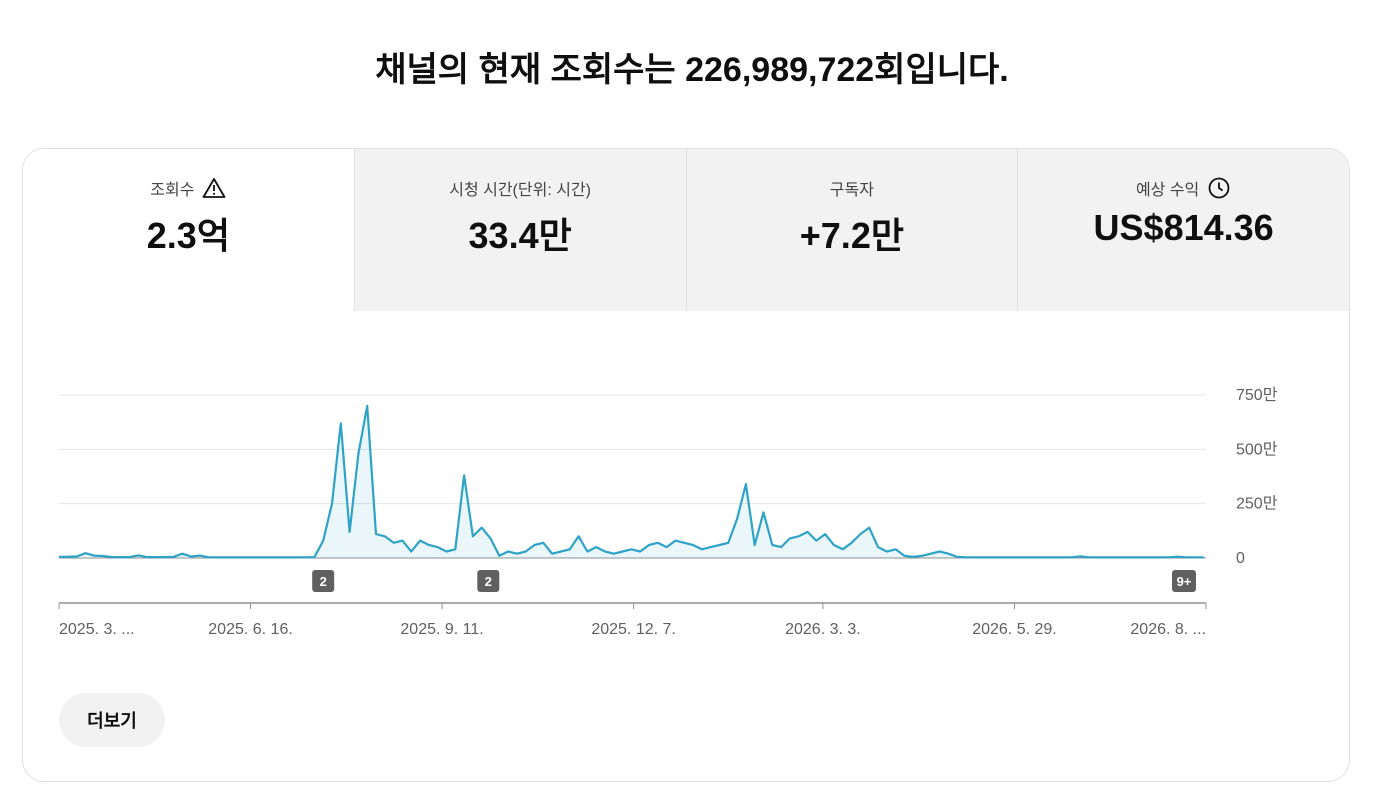  What do you see at coordinates (1167, 190) in the screenshot?
I see `tab-label: 예상 수익` at bounding box center [1167, 190].